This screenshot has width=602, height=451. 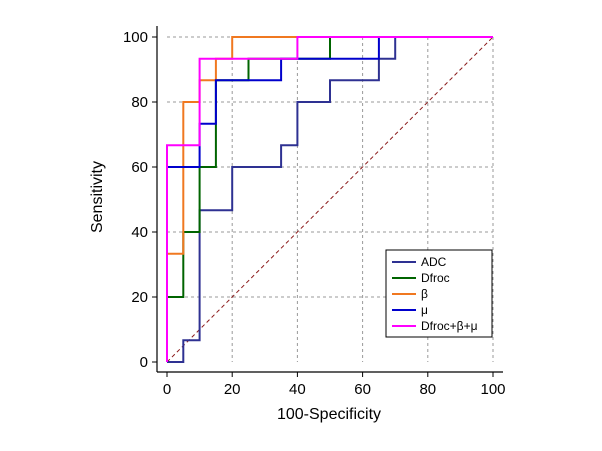 I want to click on x-tick-label: 60, so click(x=362, y=389).